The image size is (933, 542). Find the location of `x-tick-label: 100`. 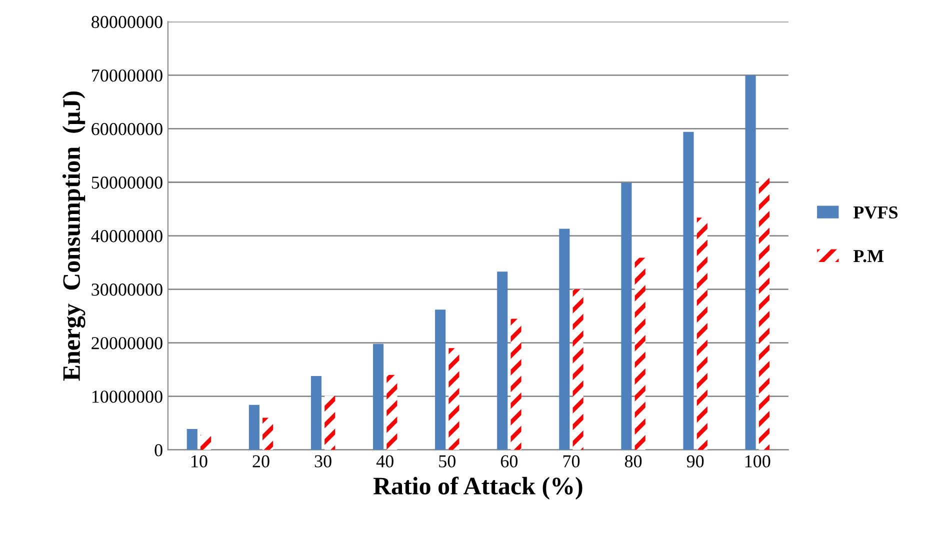

x-tick-label: 100 is located at coordinates (757, 461).